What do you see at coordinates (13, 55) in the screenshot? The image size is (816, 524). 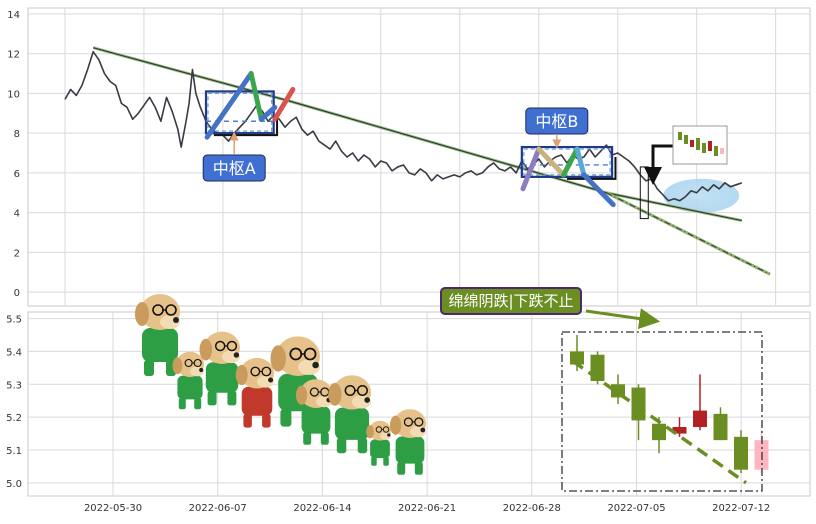 I see `price-y-tick-label: 12` at bounding box center [13, 55].